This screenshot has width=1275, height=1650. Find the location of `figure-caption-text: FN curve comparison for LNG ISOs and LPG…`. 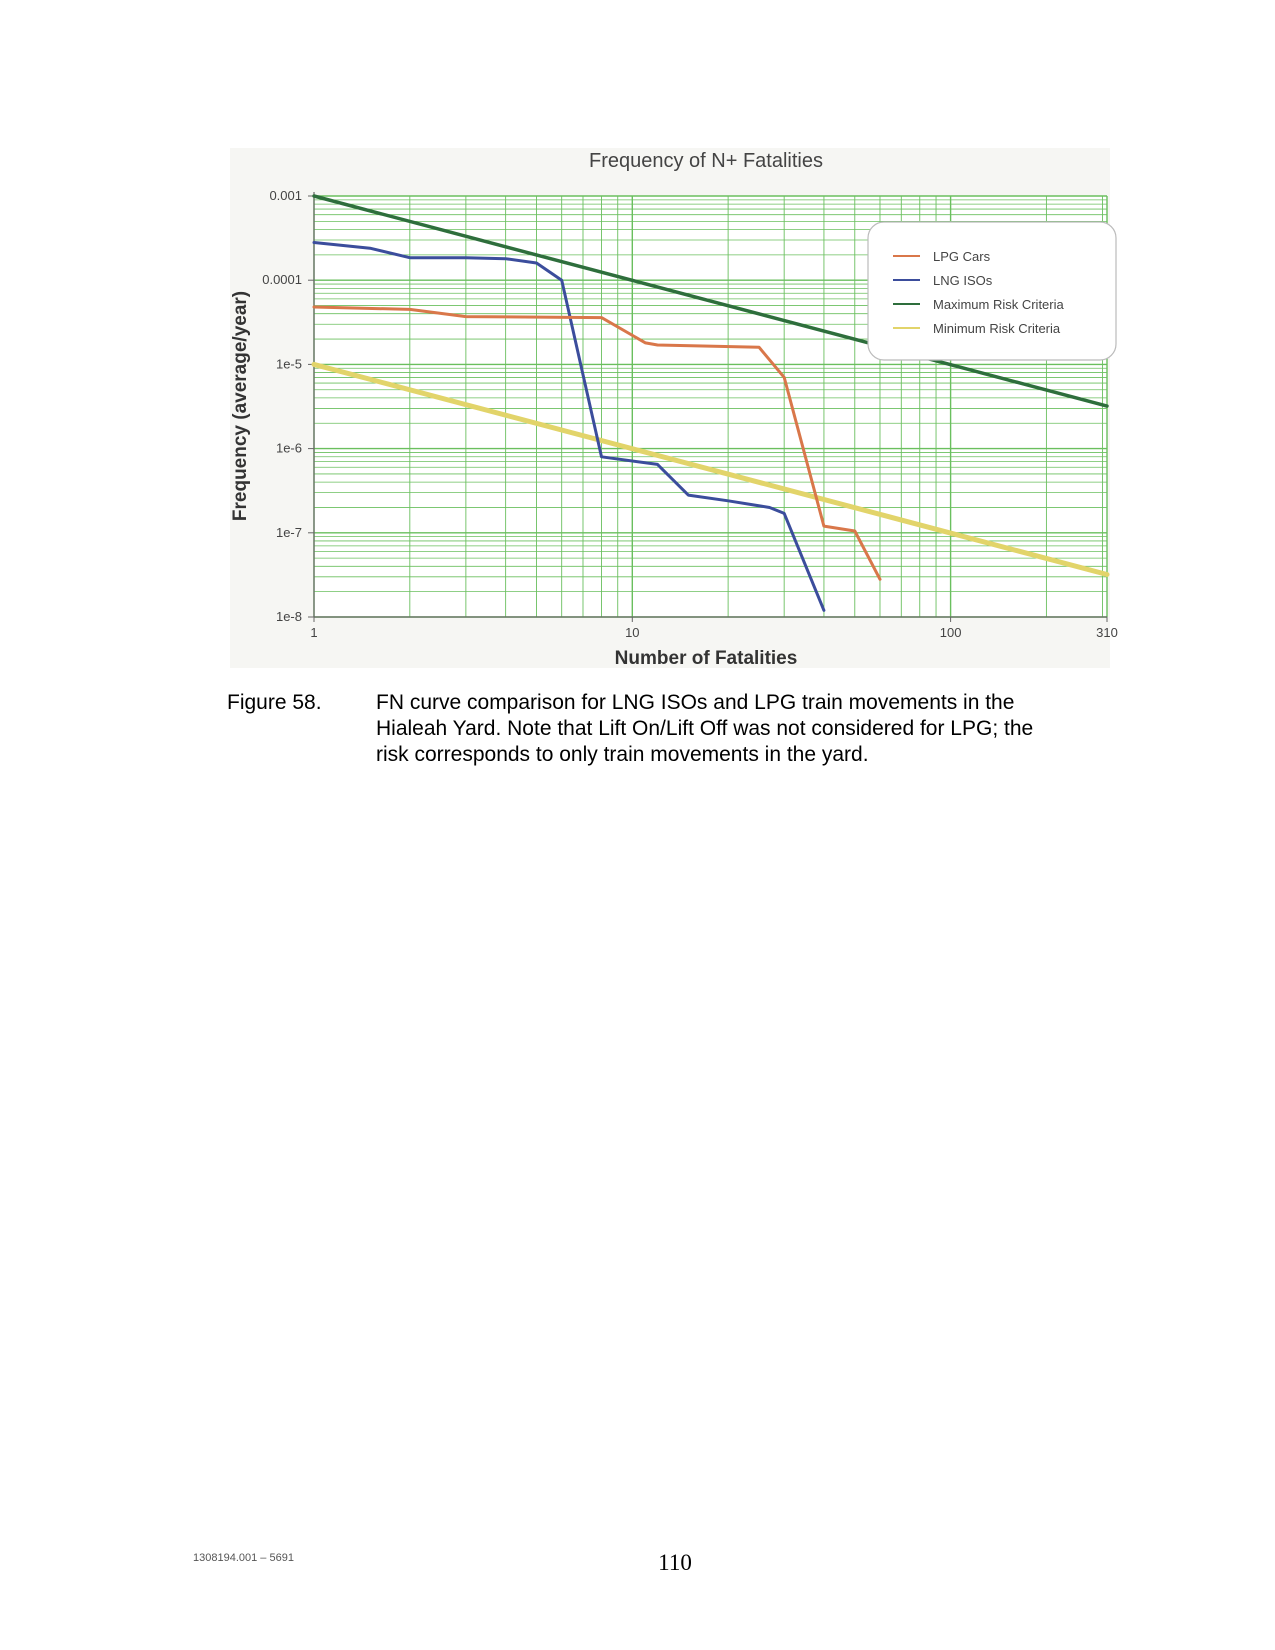

figure-caption-text: FN curve comparison for LNG ISOs and LPG… is located at coordinates (736, 729).